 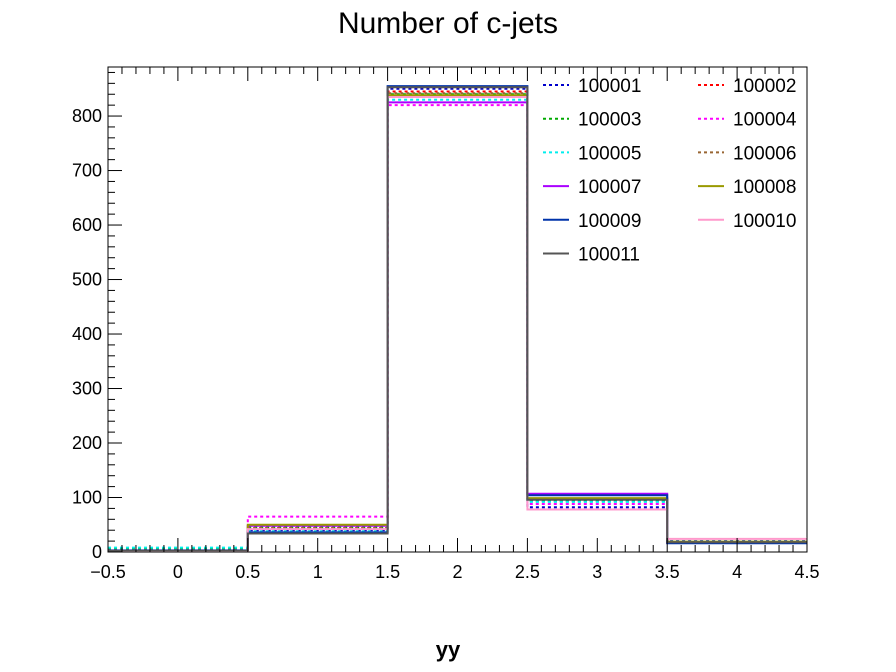 What do you see at coordinates (87, 225) in the screenshot?
I see `y-tick-label: 600` at bounding box center [87, 225].